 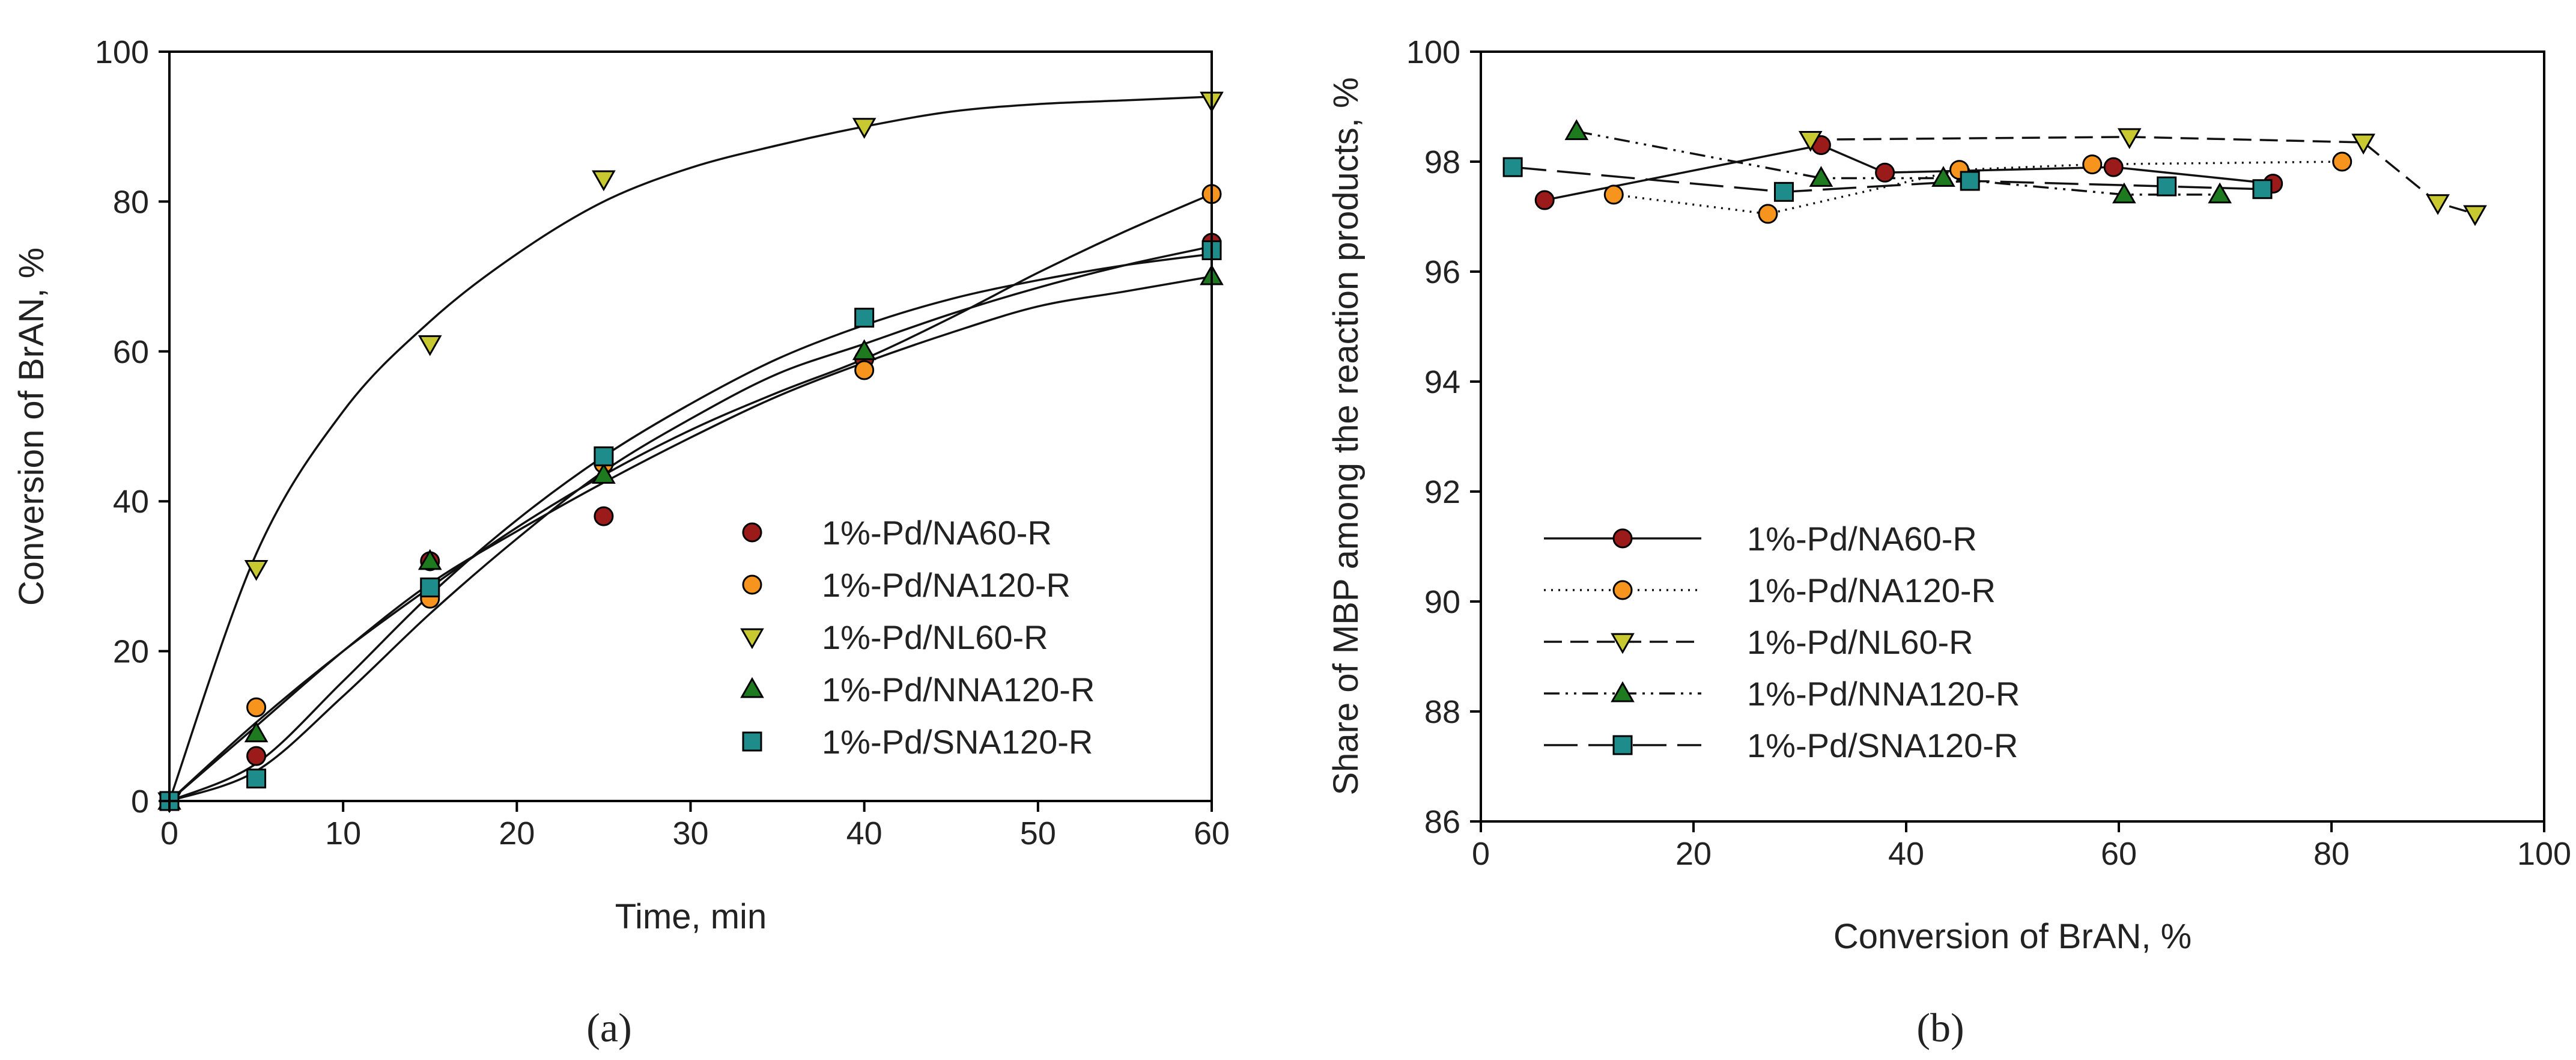 What do you see at coordinates (1433, 52) in the screenshot?
I see `chart-b-y-tick-label: 100` at bounding box center [1433, 52].